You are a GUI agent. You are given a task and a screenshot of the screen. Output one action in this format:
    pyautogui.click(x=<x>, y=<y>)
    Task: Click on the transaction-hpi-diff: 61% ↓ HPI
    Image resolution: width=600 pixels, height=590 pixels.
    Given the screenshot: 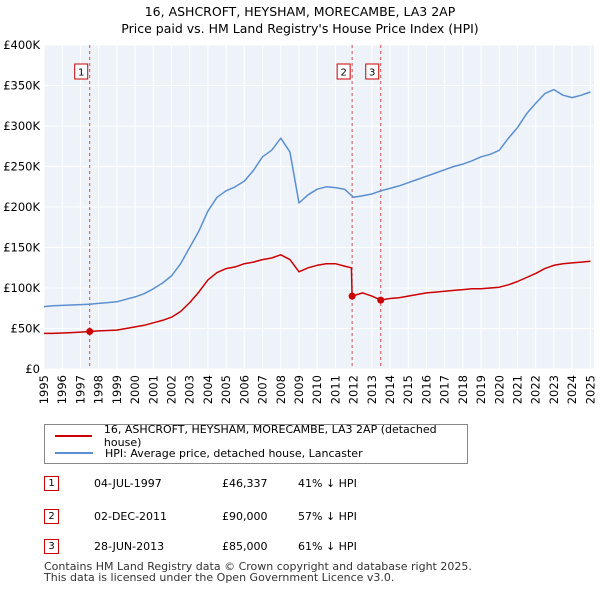 What is the action you would take?
    pyautogui.click(x=327, y=546)
    